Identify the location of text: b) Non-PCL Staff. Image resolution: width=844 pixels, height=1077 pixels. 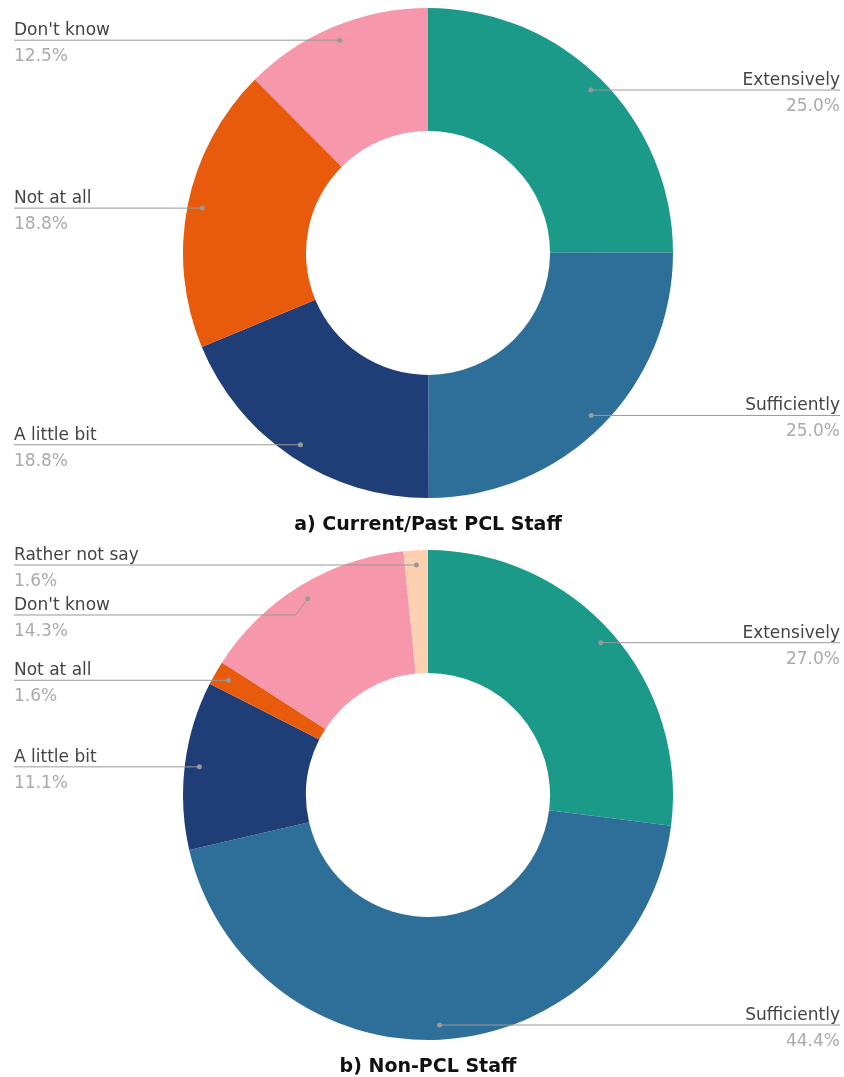
(428, 1065).